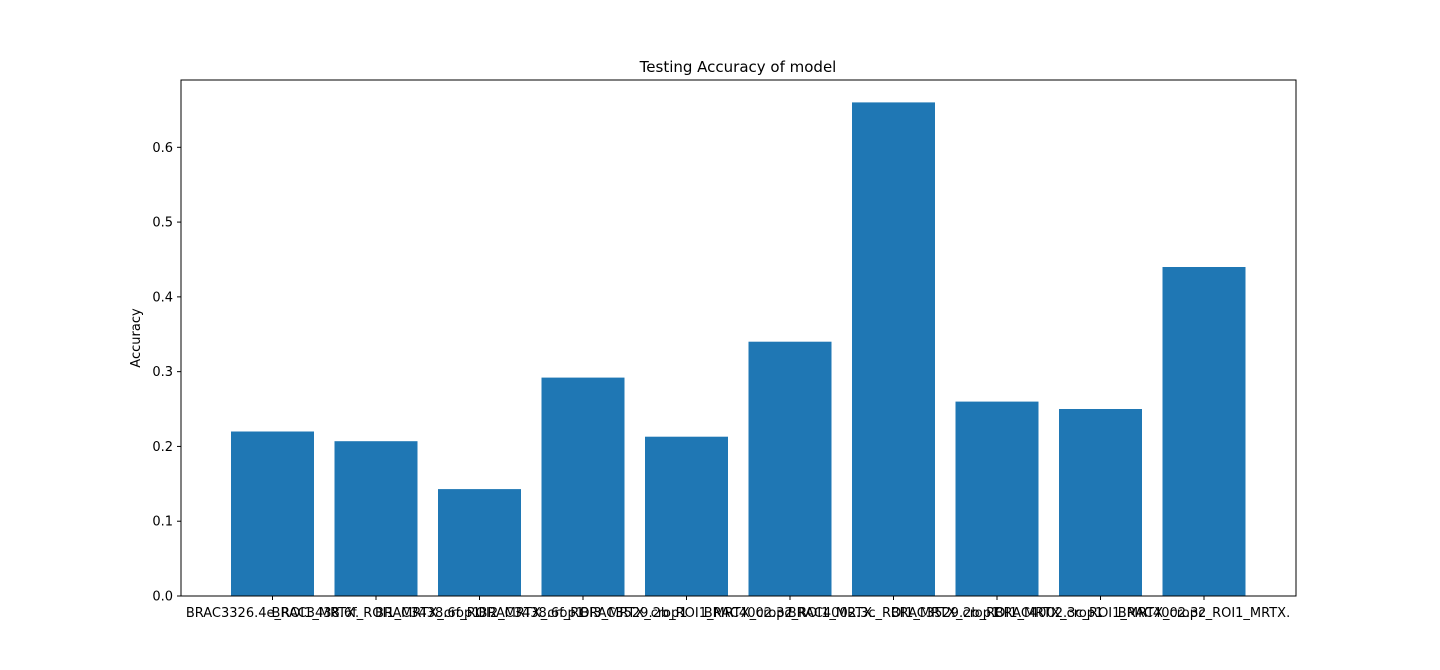 This screenshot has height=670, width=1440. What do you see at coordinates (162, 447) in the screenshot?
I see `y-tick-label: 0.2` at bounding box center [162, 447].